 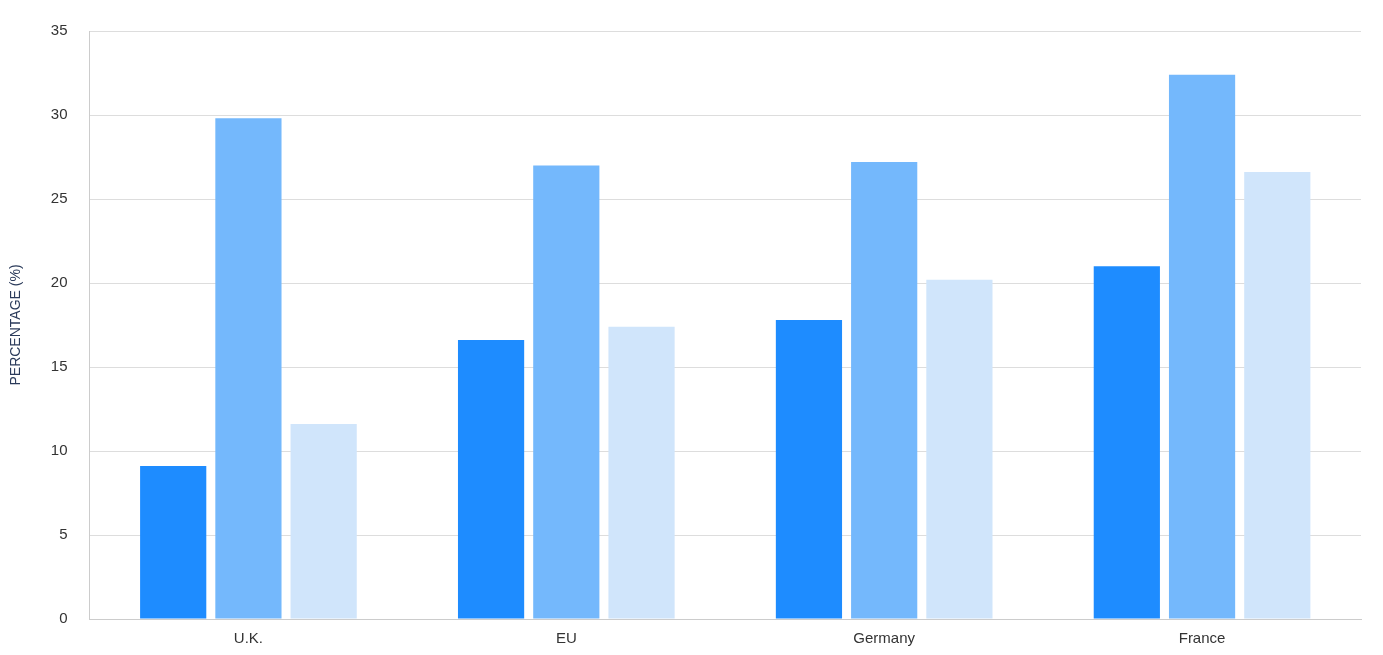 What do you see at coordinates (884, 638) in the screenshot?
I see `x-tick-label: Germany` at bounding box center [884, 638].